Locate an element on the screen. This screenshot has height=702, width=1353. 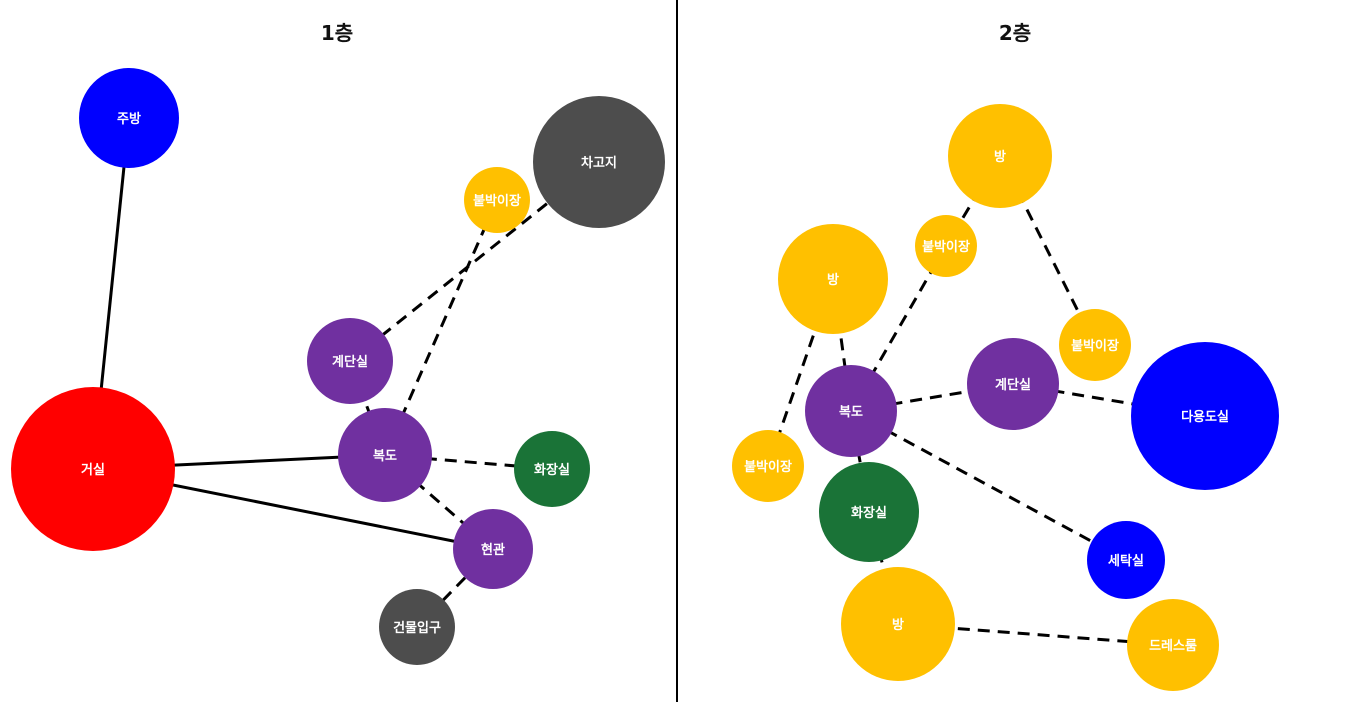
node-f1-entry: 건물입구 is located at coordinates (417, 627).